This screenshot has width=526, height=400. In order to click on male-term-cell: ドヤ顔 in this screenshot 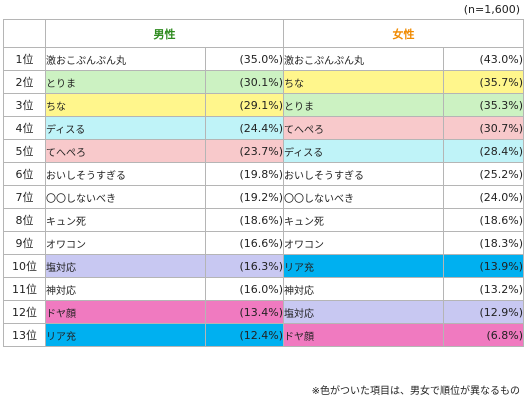, I will do `click(125, 312)`.